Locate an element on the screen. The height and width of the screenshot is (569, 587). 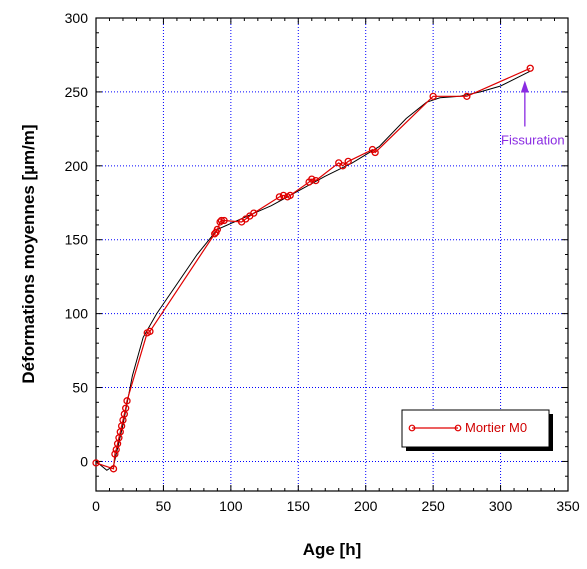
annotation-label: Fissuration is located at coordinates (533, 140).